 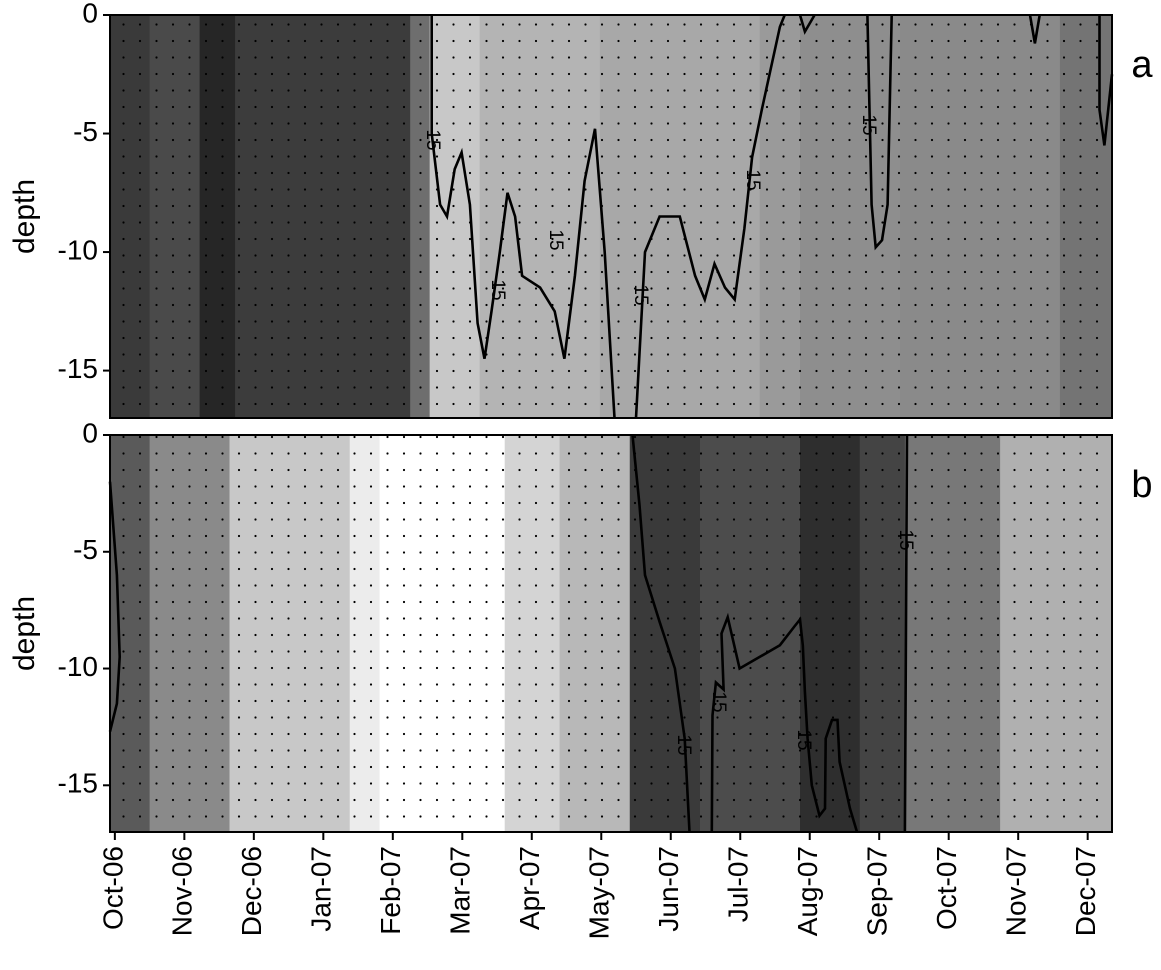 I want to click on x-tick-label: Apr-07, so click(x=529, y=888).